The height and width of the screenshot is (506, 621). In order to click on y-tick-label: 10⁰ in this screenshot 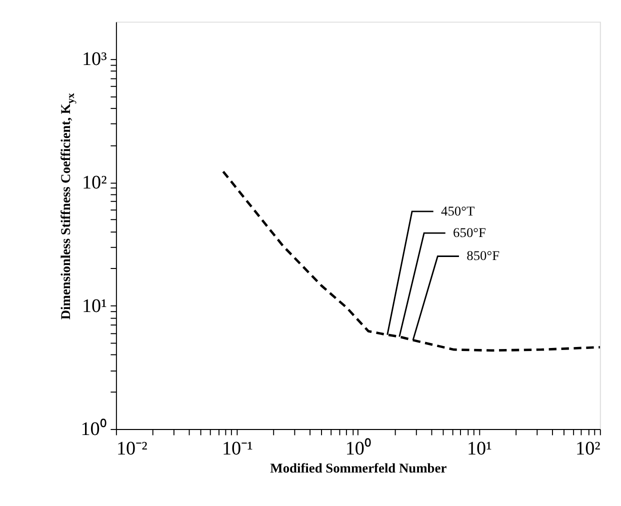, I will do `click(93, 429)`.